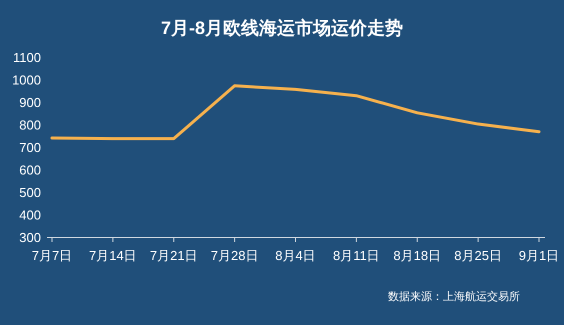 The height and width of the screenshot is (325, 564). Describe the element at coordinates (113, 255) in the screenshot. I see `x-tick-label: 7月14日` at that location.